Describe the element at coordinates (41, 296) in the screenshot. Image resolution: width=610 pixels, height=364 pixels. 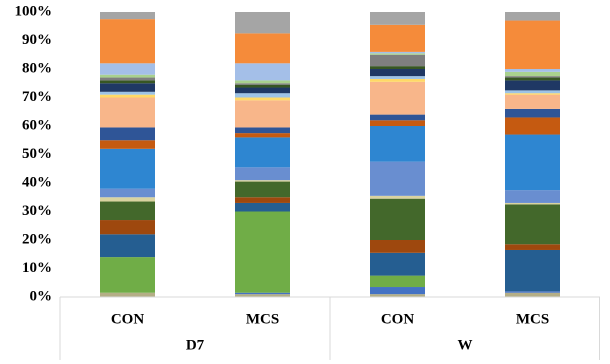
I see `y-tick-label: 0%` at that location.